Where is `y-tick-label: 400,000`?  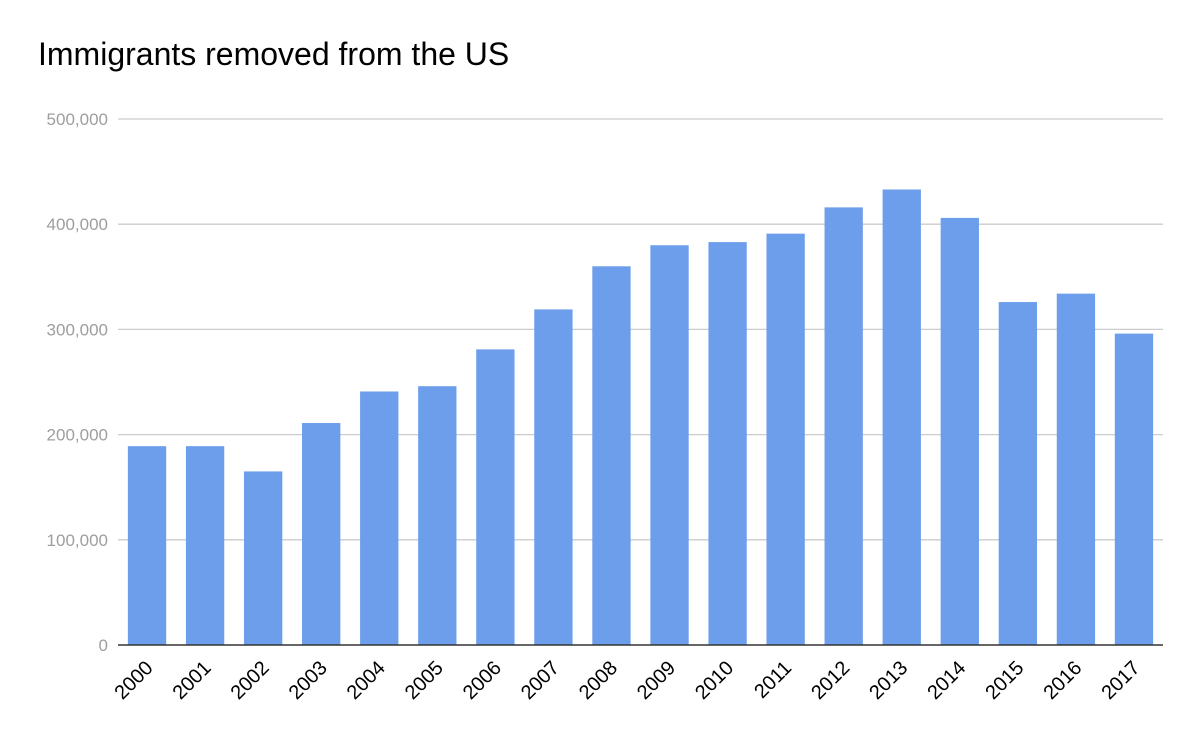 y-tick-label: 400,000 is located at coordinates (77, 224).